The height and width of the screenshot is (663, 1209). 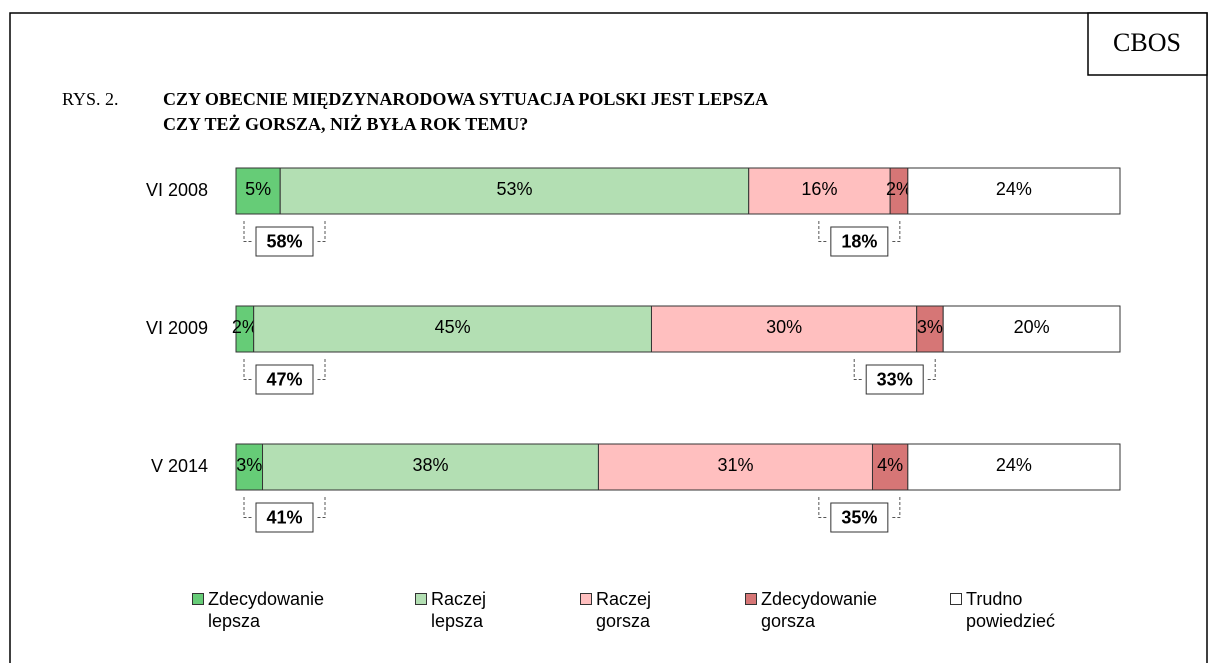 I want to click on total-label: 58%, so click(x=284, y=241).